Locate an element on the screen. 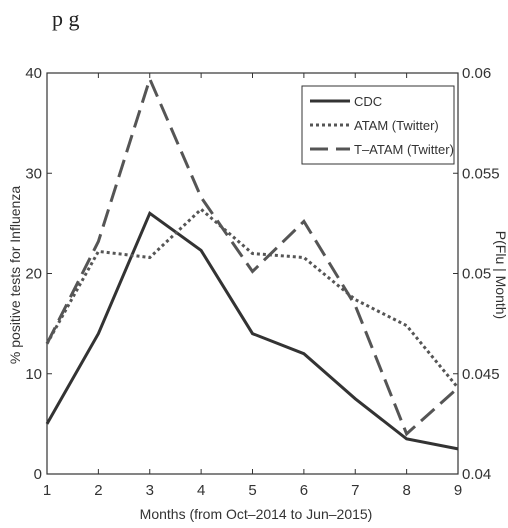  legend-box is located at coordinates (378, 125).